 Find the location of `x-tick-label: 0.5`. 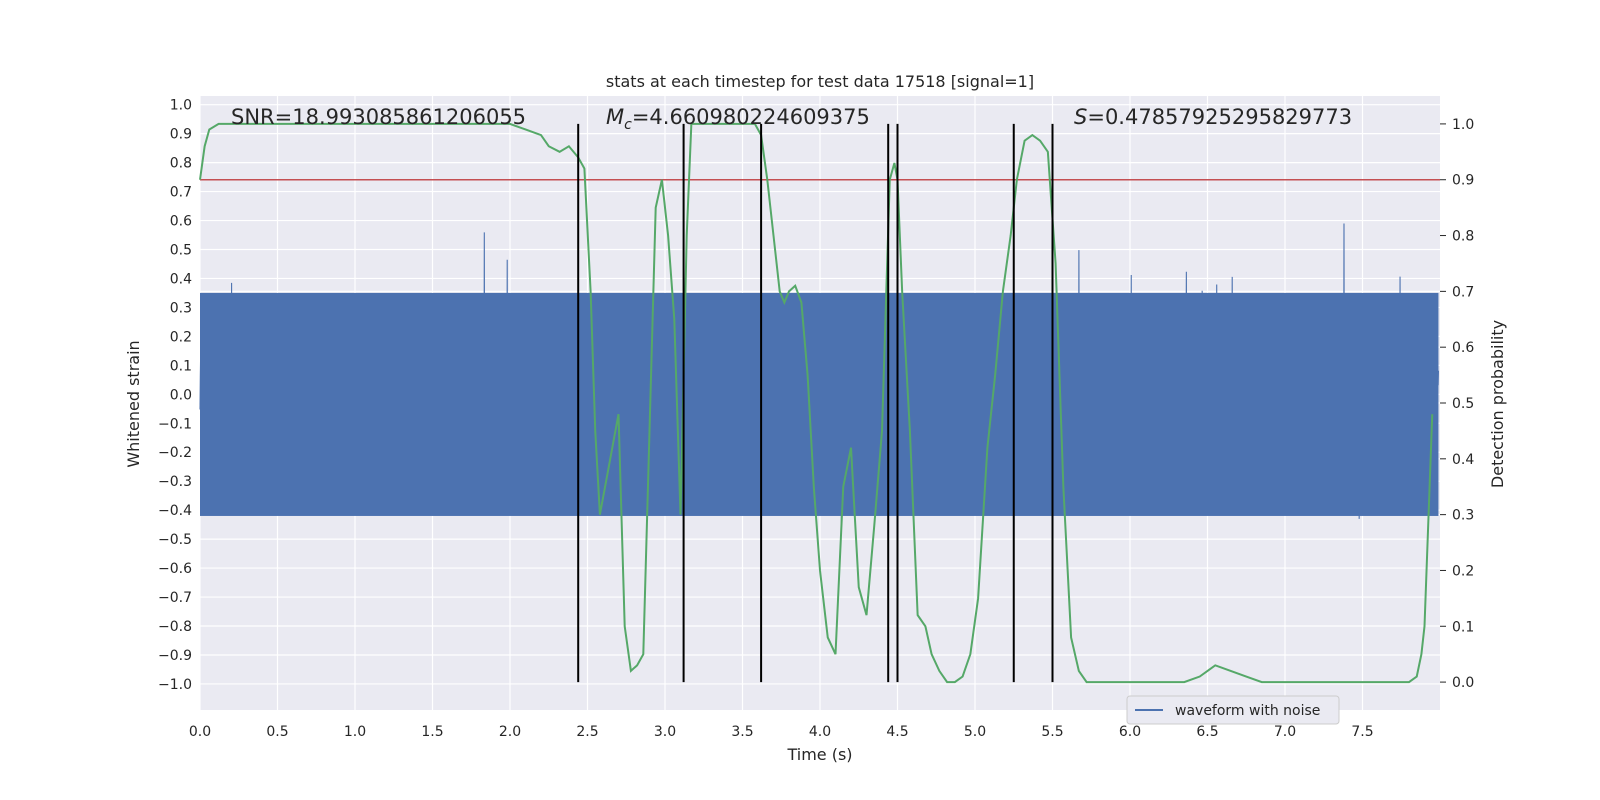

x-tick-label: 0.5 is located at coordinates (277, 732).